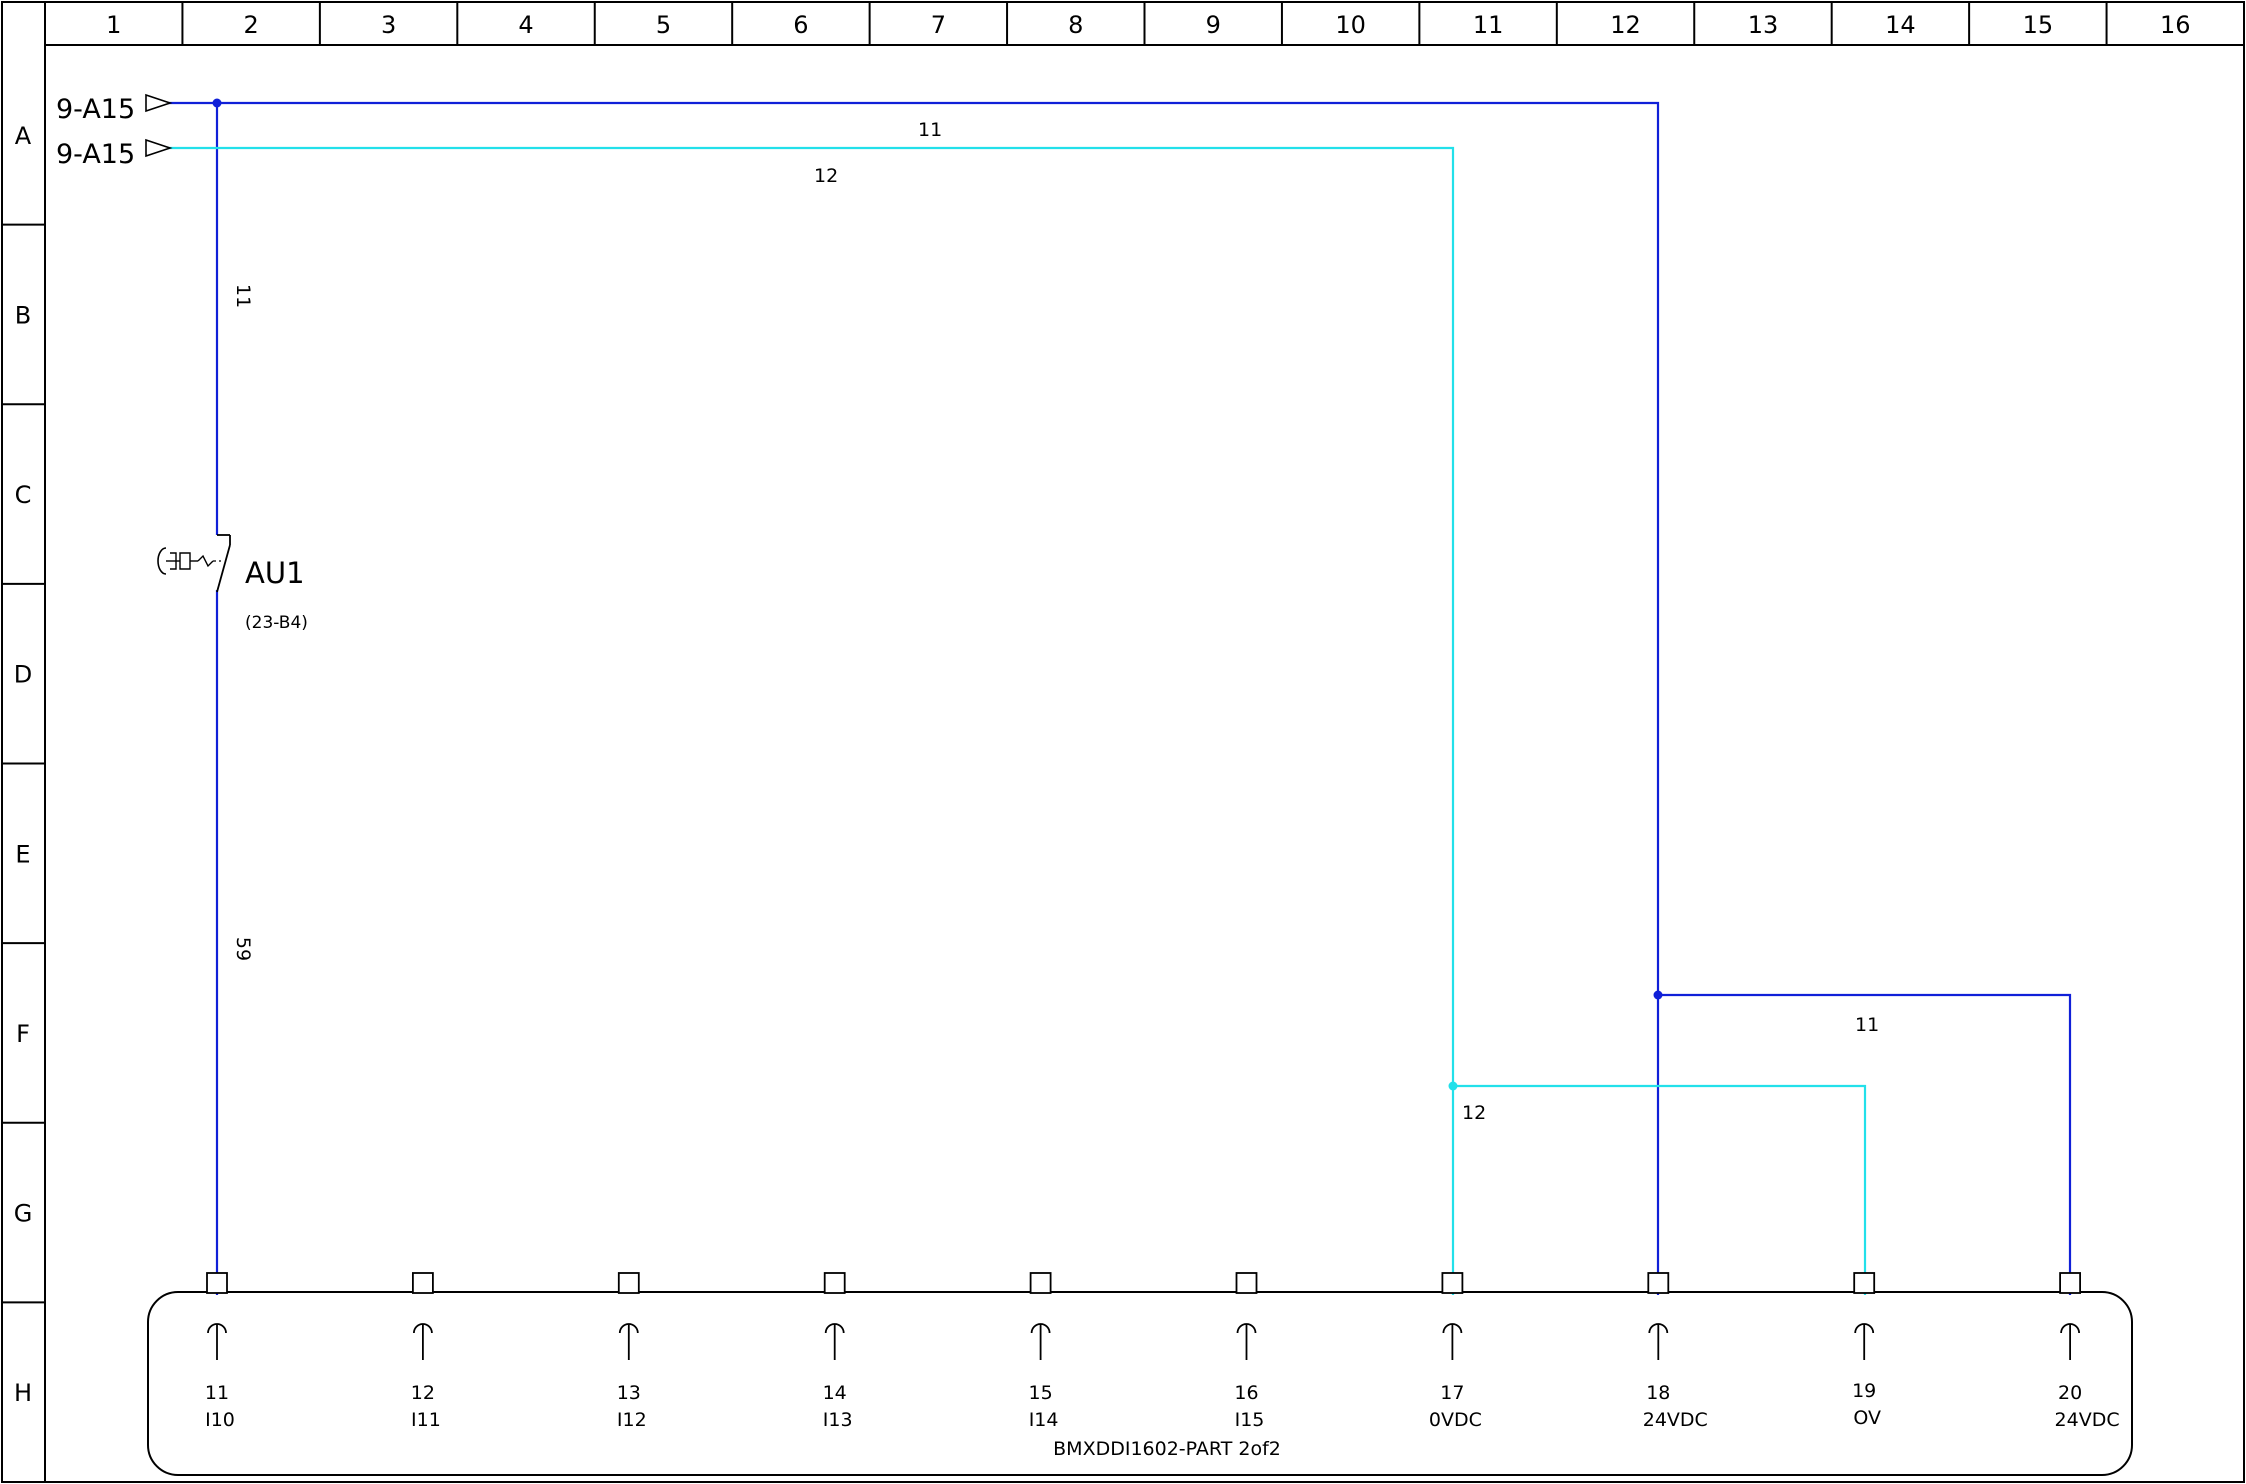 This screenshot has height=1484, width=2246. Describe the element at coordinates (194, 563) in the screenshot. I see `emergency-stop-switch-symbol` at that location.